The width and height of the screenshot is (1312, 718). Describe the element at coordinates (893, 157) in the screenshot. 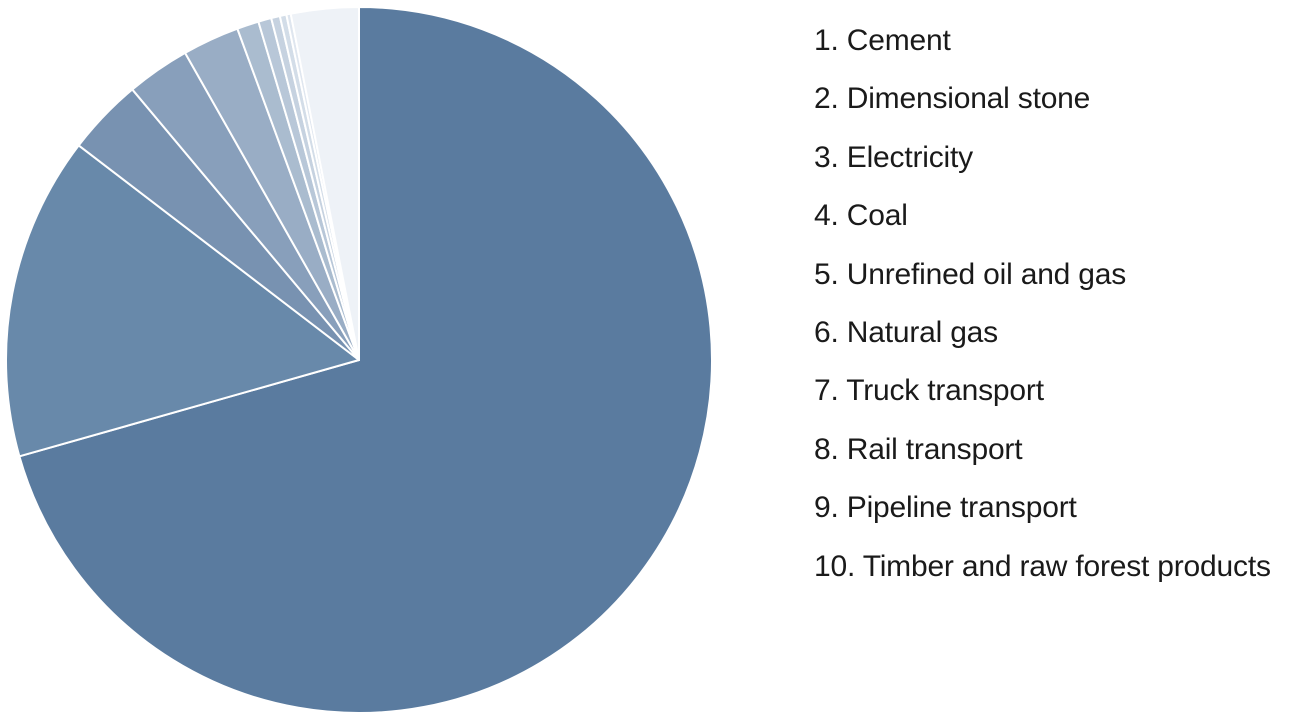

I see `legend-item-electricity: 3. Electricity` at that location.